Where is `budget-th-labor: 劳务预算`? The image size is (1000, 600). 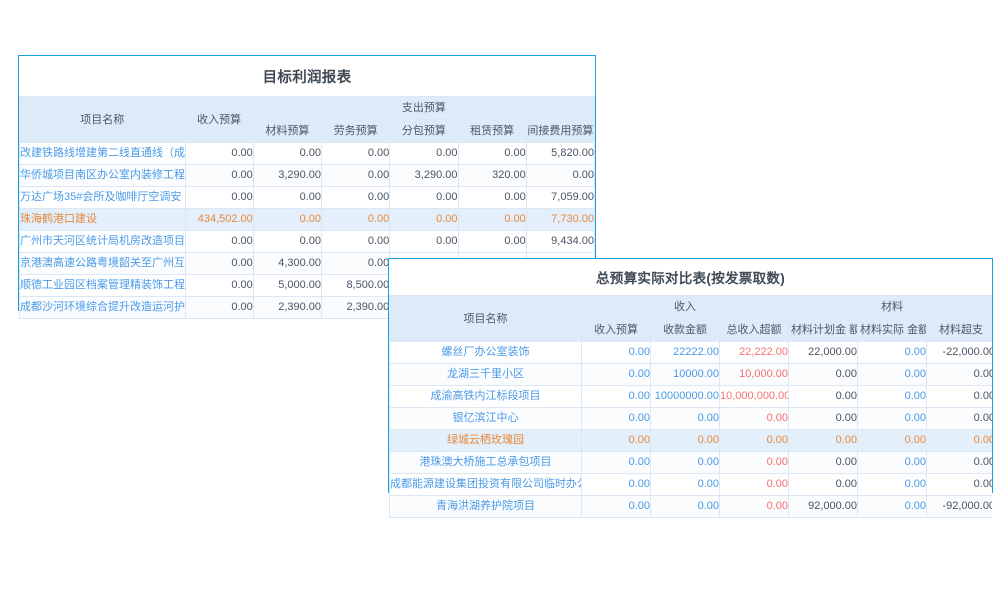
budget-th-labor: 劳务预算 is located at coordinates (356, 131).